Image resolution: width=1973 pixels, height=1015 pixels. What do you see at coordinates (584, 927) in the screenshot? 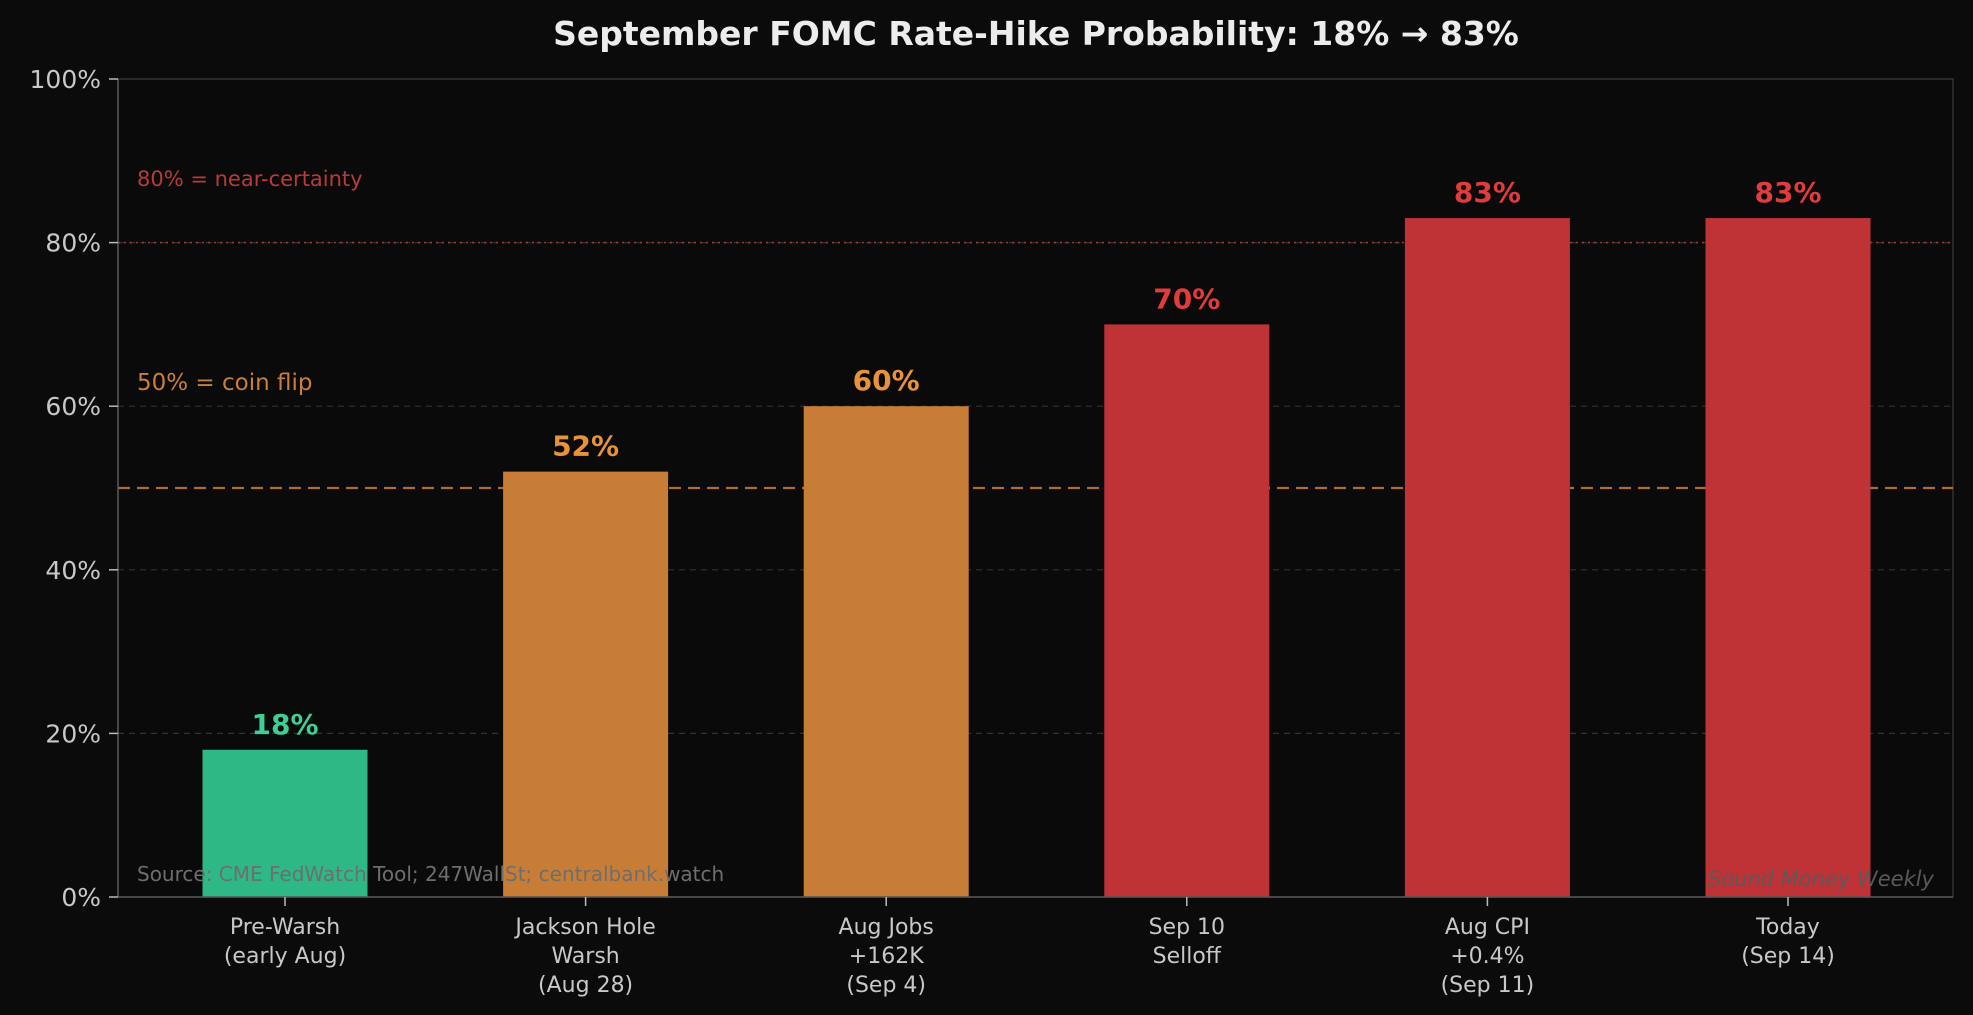
I see `x-tick-label-line: Jackson Hole` at bounding box center [584, 927].